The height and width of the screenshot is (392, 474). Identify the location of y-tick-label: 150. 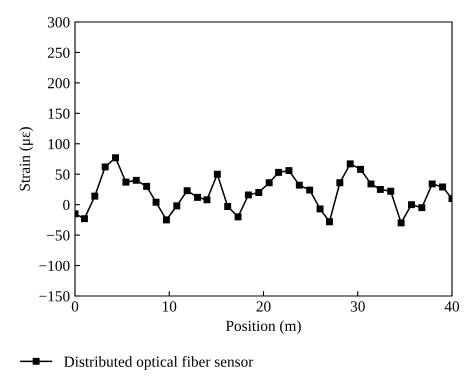
(59, 113).